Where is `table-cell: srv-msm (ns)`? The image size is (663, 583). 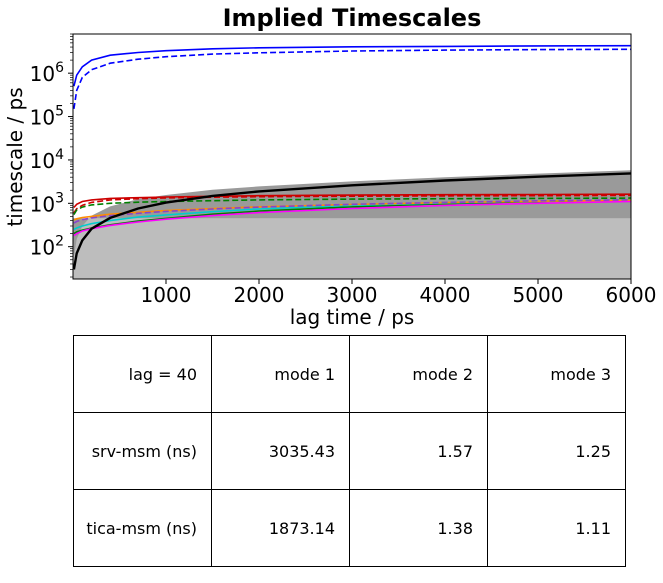 table-cell: srv-msm (ns) is located at coordinates (142, 451).